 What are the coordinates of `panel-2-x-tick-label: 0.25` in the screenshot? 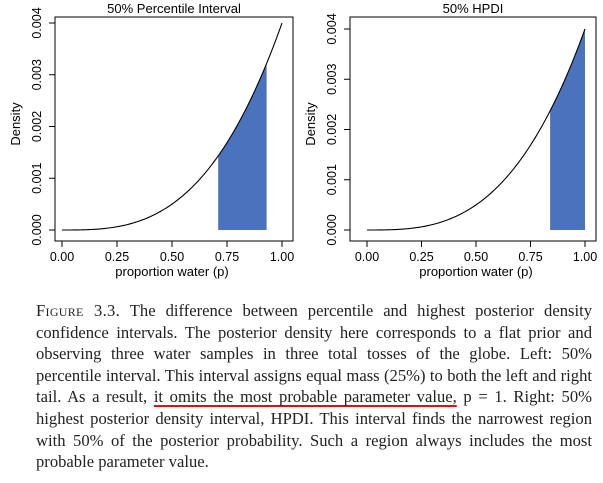 It's located at (421, 257).